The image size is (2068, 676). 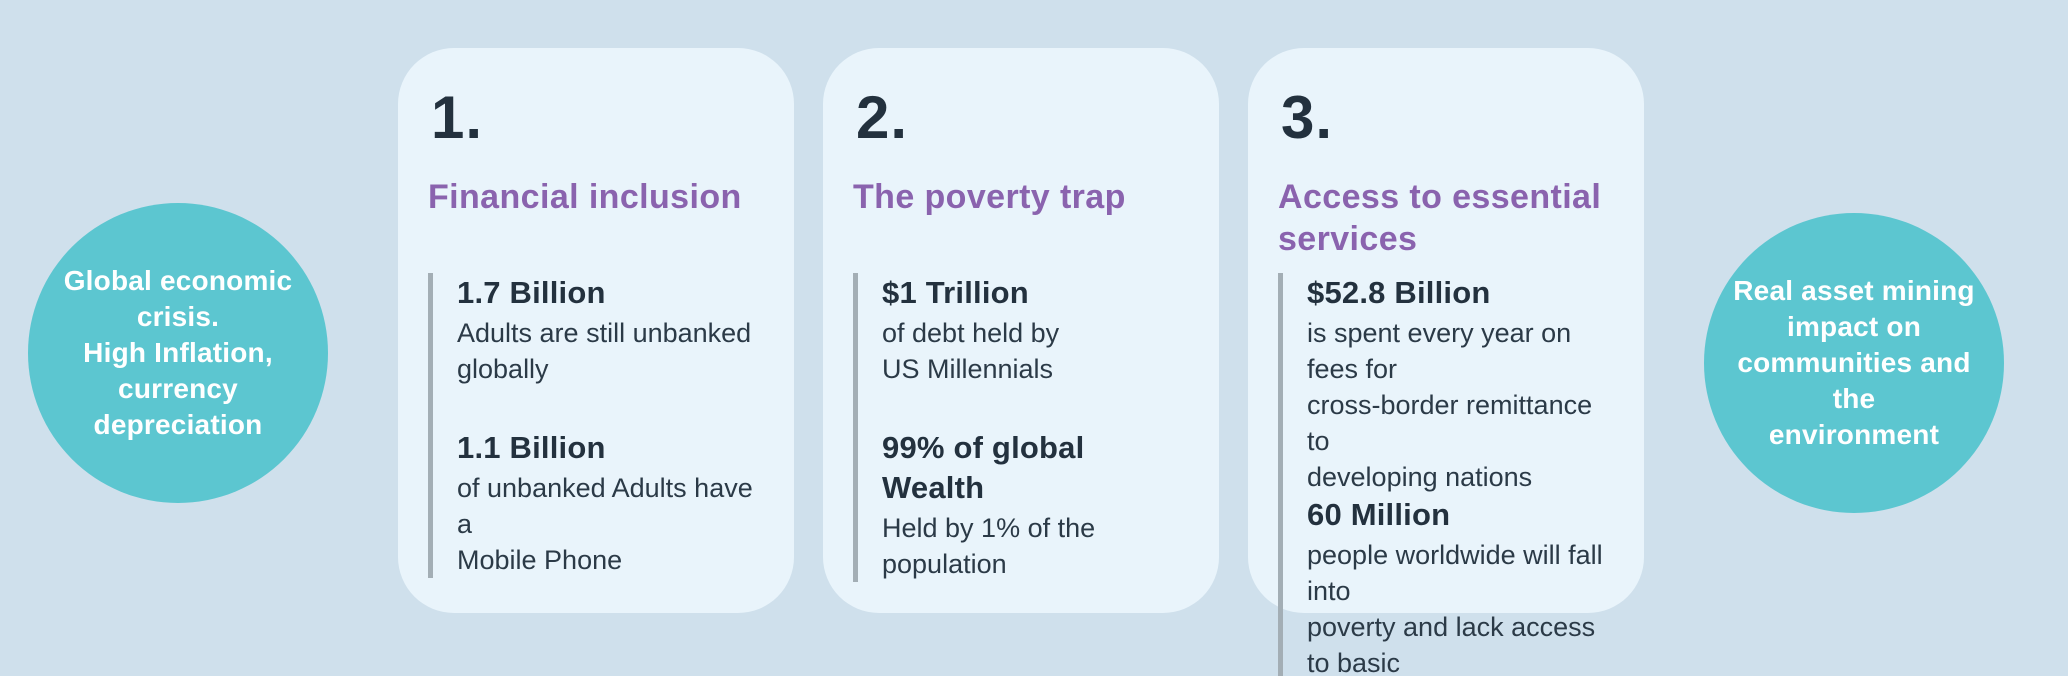 I want to click on stat-value: 1.7 Billion, so click(x=531, y=292).